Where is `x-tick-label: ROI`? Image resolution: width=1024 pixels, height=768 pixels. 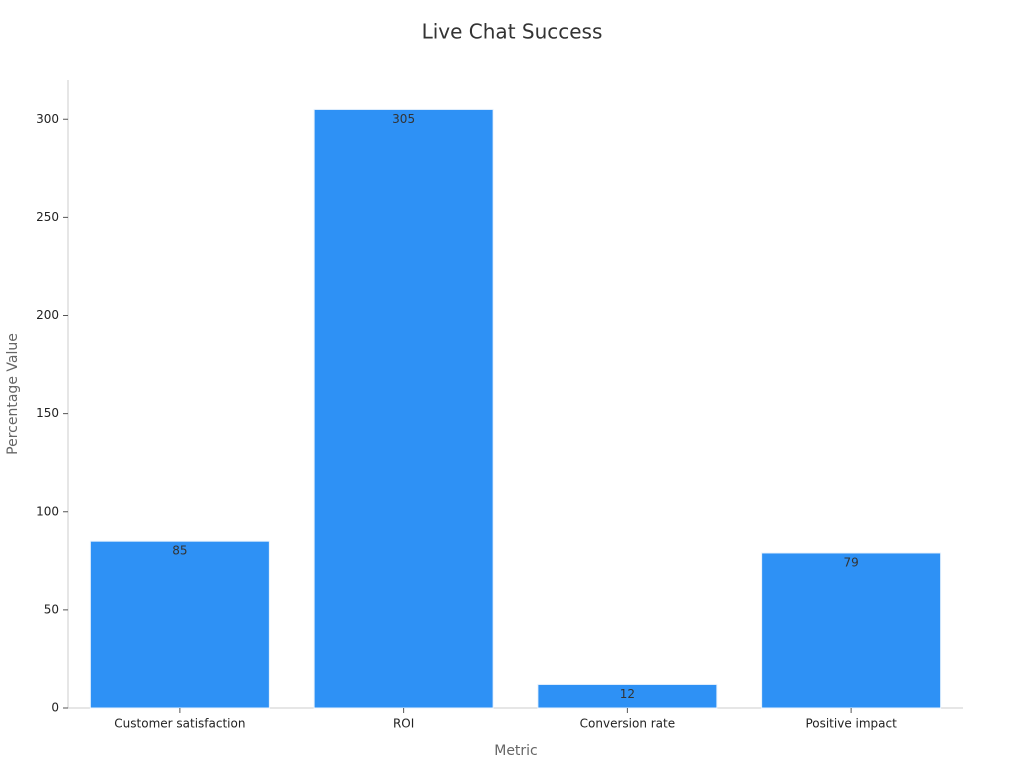
x-tick-label: ROI is located at coordinates (403, 724).